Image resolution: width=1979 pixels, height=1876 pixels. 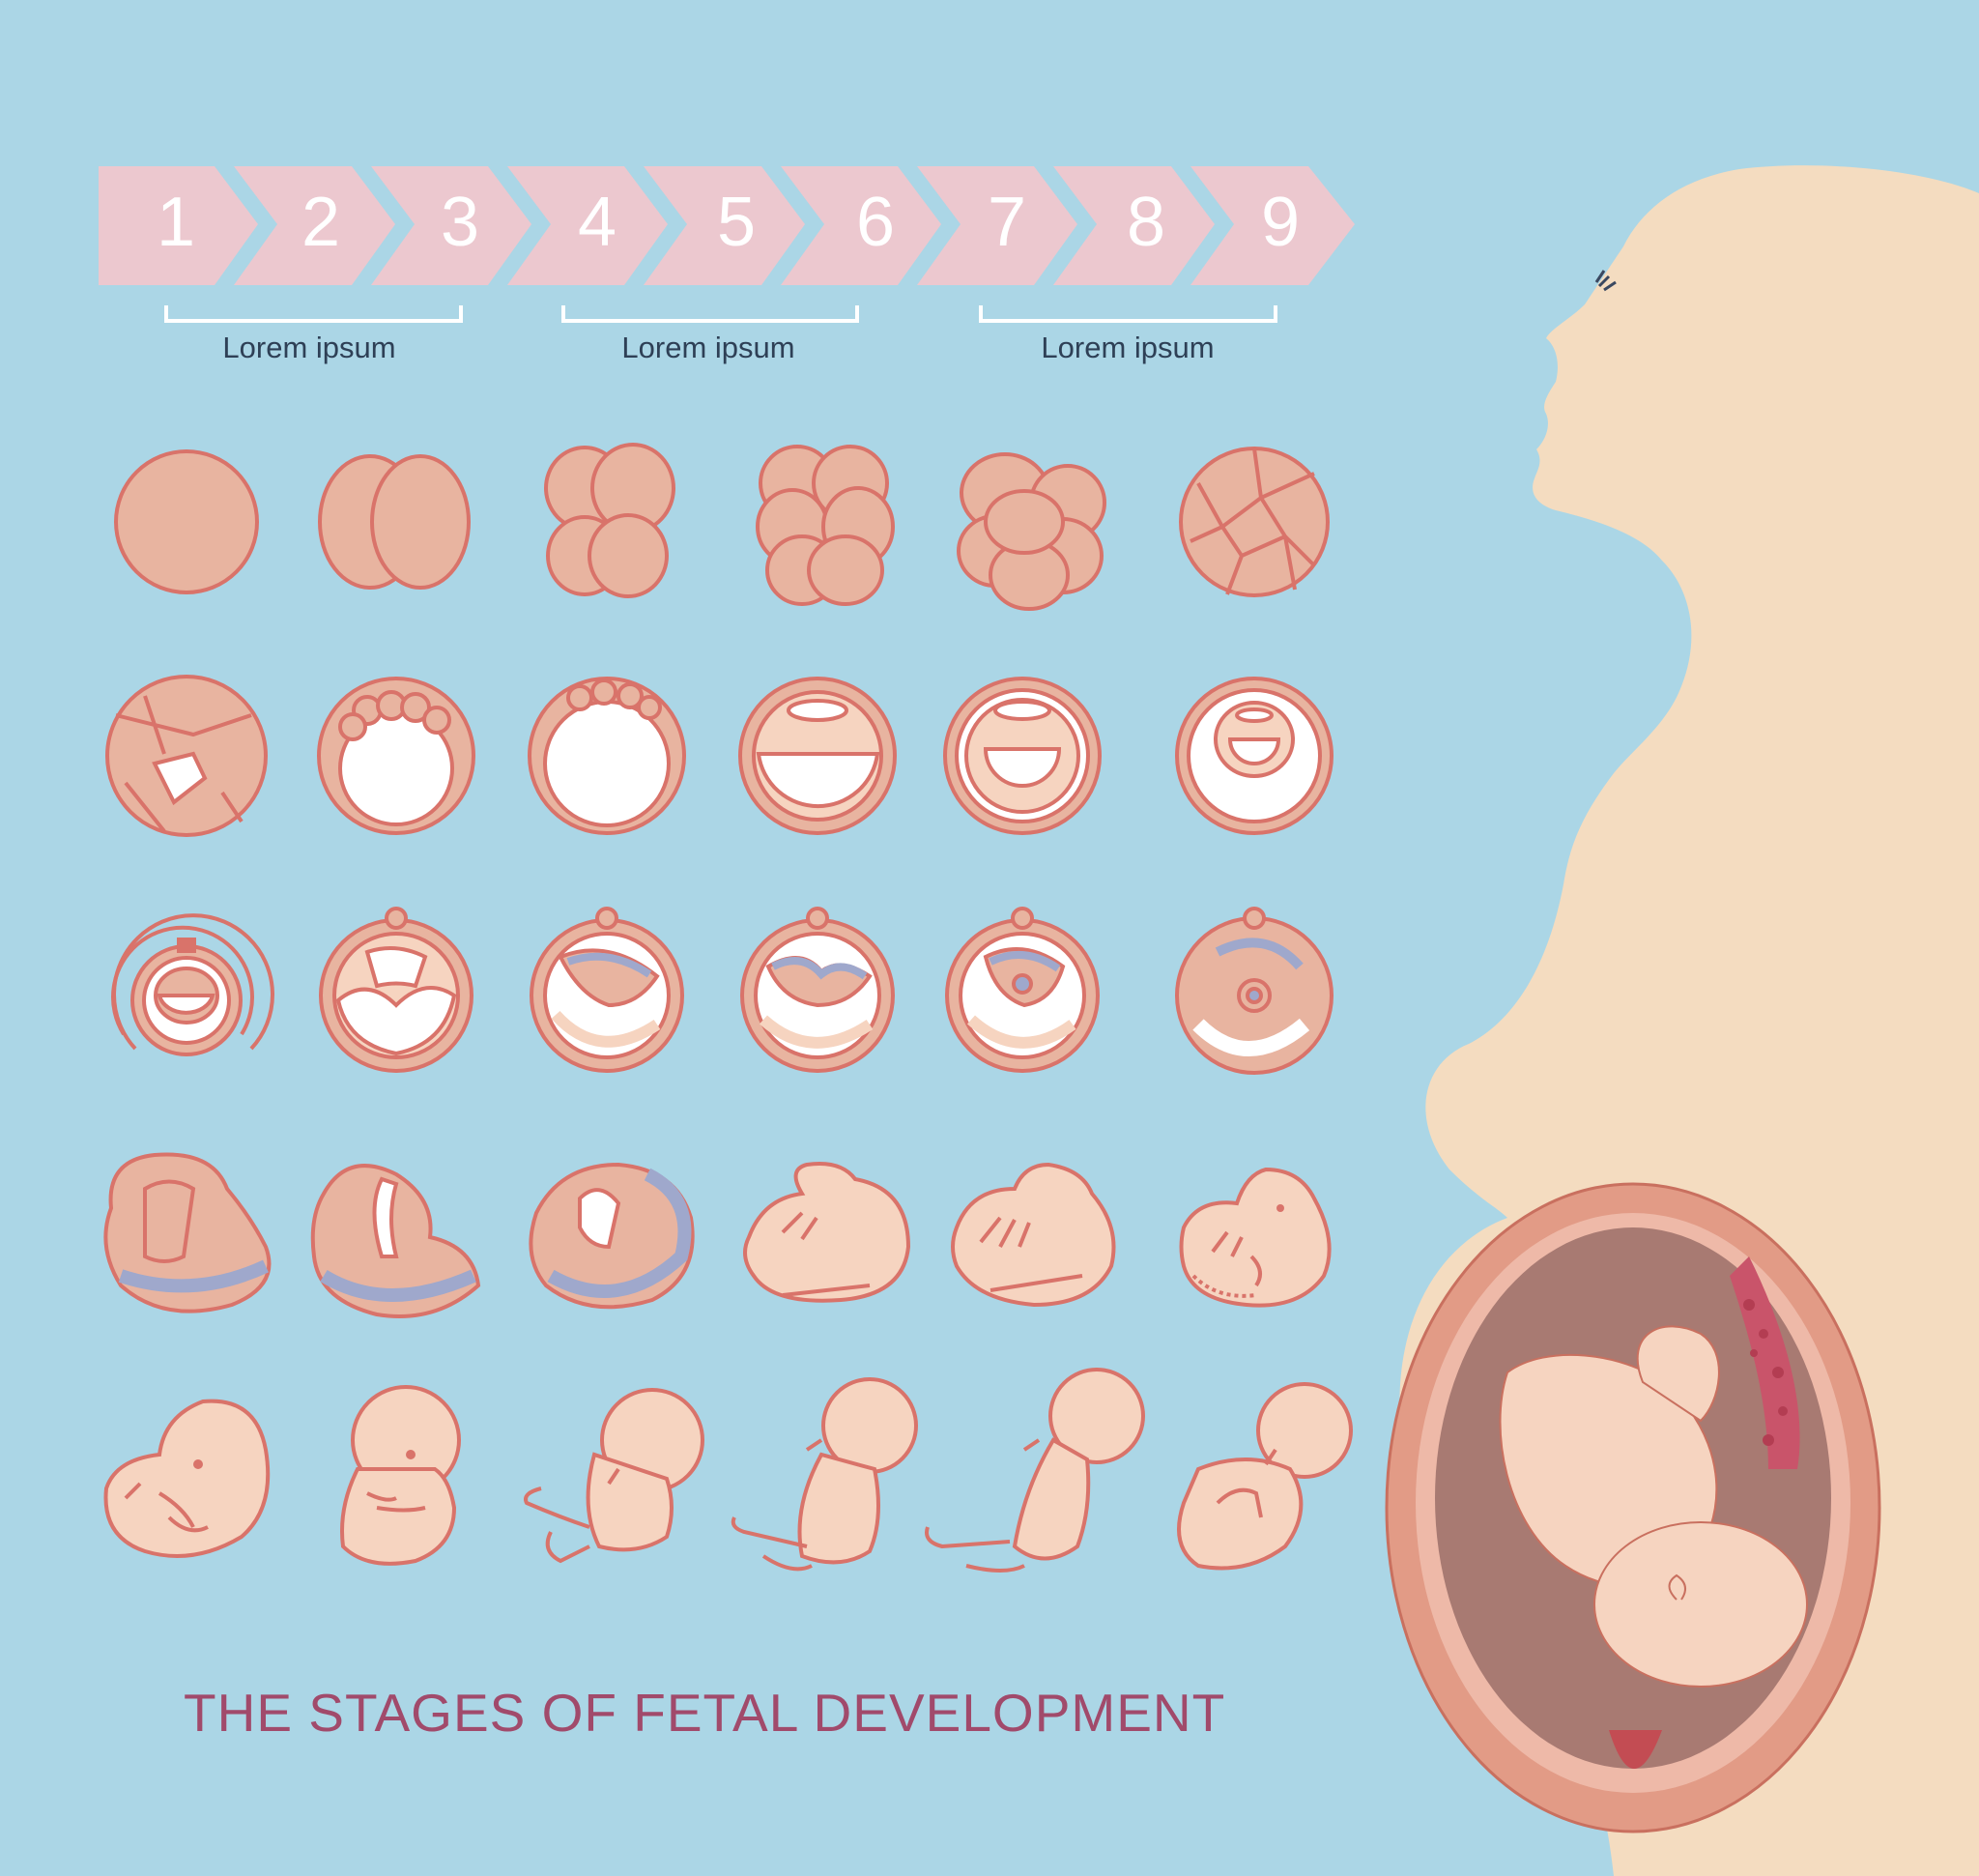 I want to click on month-number-3: 3, so click(x=460, y=223).